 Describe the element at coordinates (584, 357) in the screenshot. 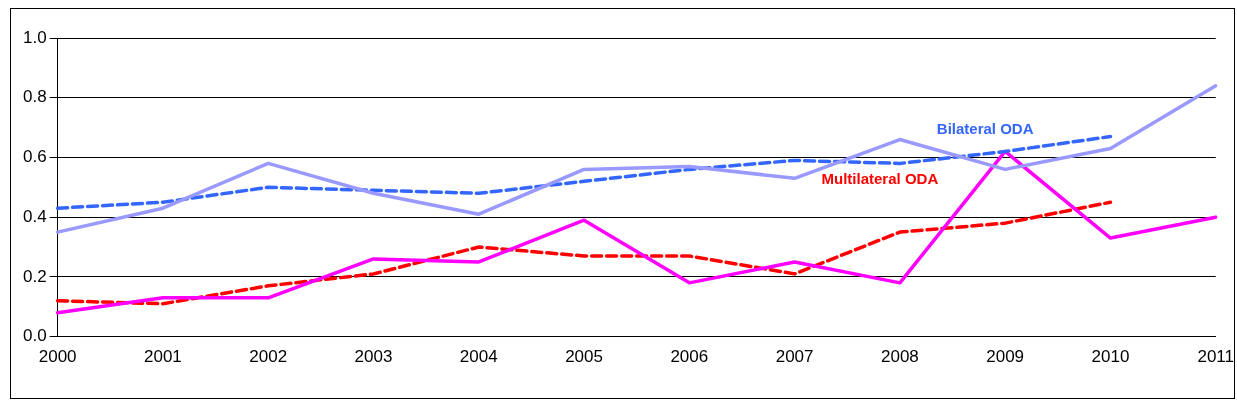

I see `x-tick-label: 2005` at that location.